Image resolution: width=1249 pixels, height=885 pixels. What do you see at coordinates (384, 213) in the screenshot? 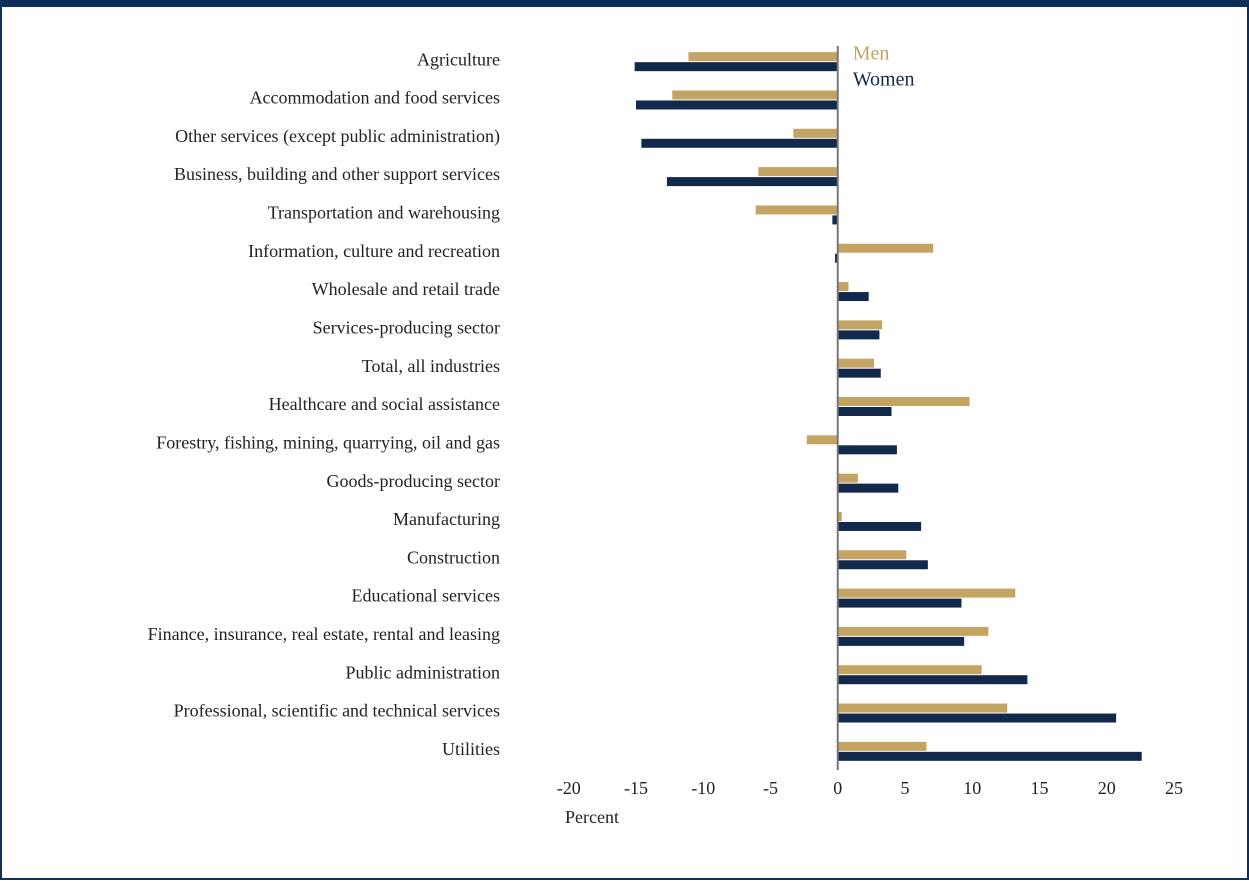
I see `y-tick-label: Transportation and warehousing` at bounding box center [384, 213].